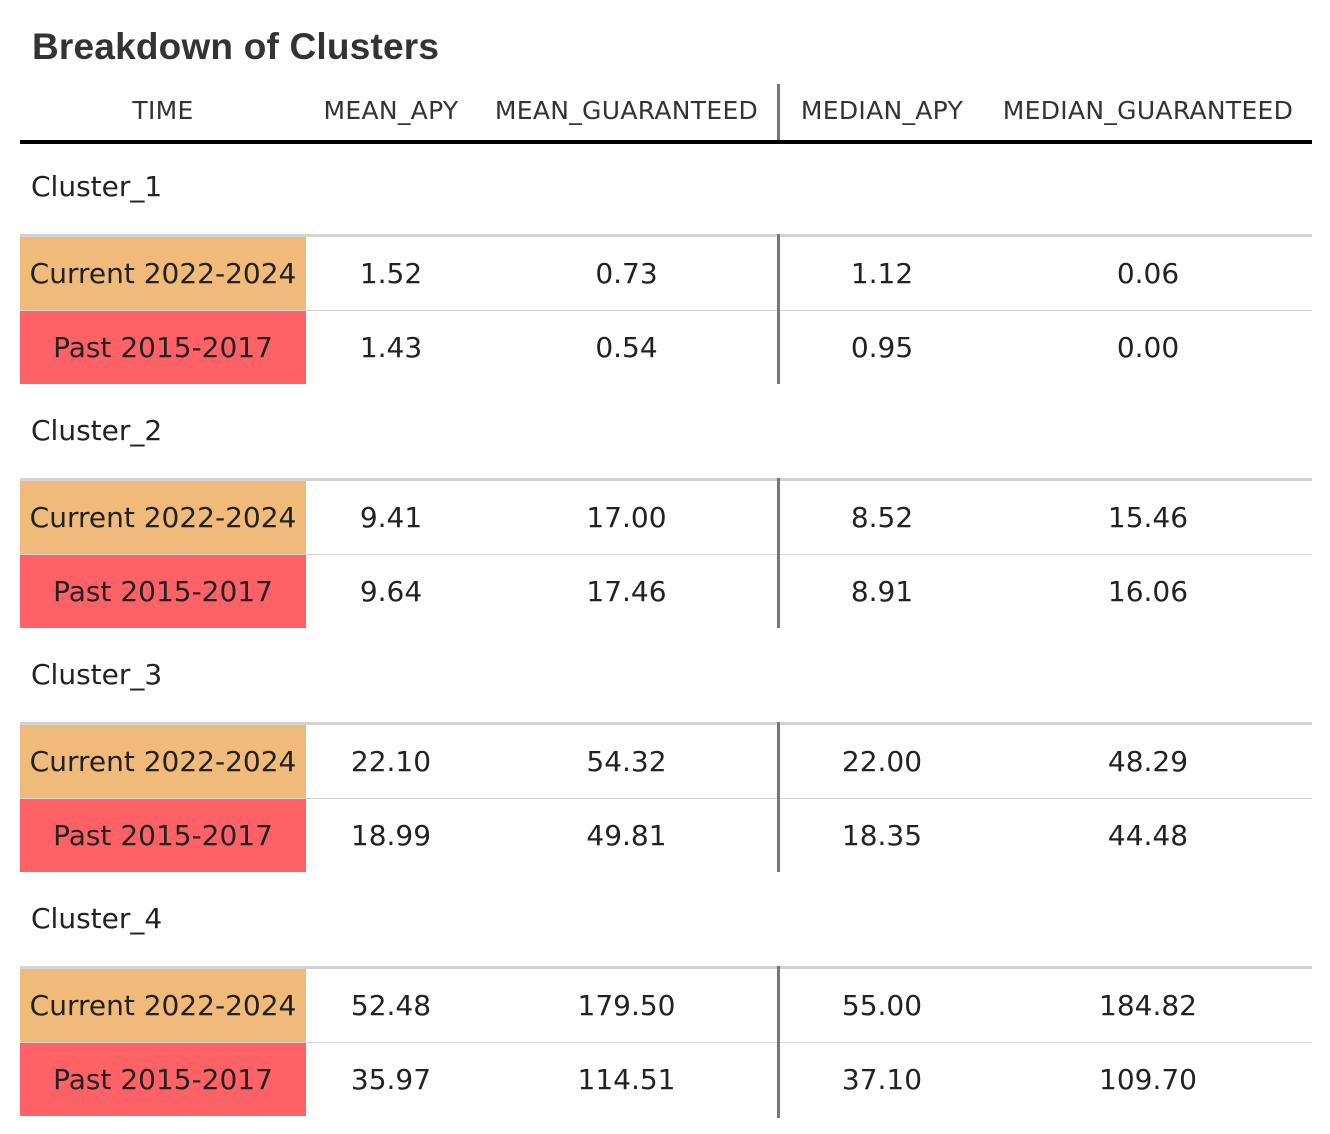 The height and width of the screenshot is (1134, 1330). I want to click on cell-median-apy: 1.12, so click(882, 273).